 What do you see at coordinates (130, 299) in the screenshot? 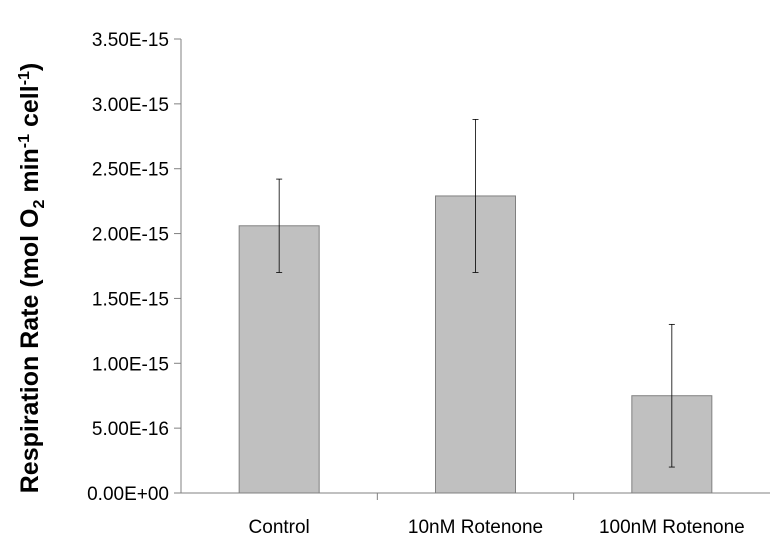
I see `y-tick-label: 1.50E-15` at bounding box center [130, 299].